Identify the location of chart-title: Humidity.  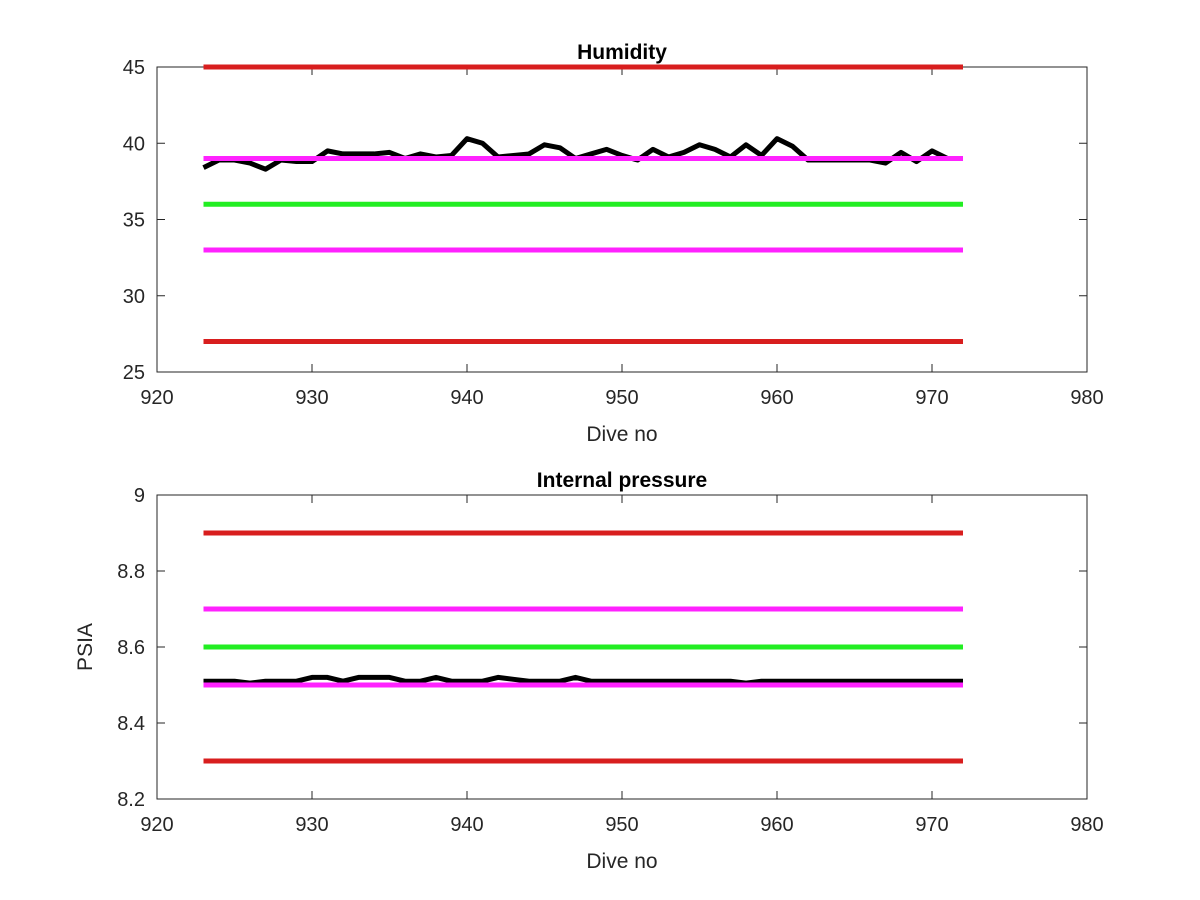
(622, 52).